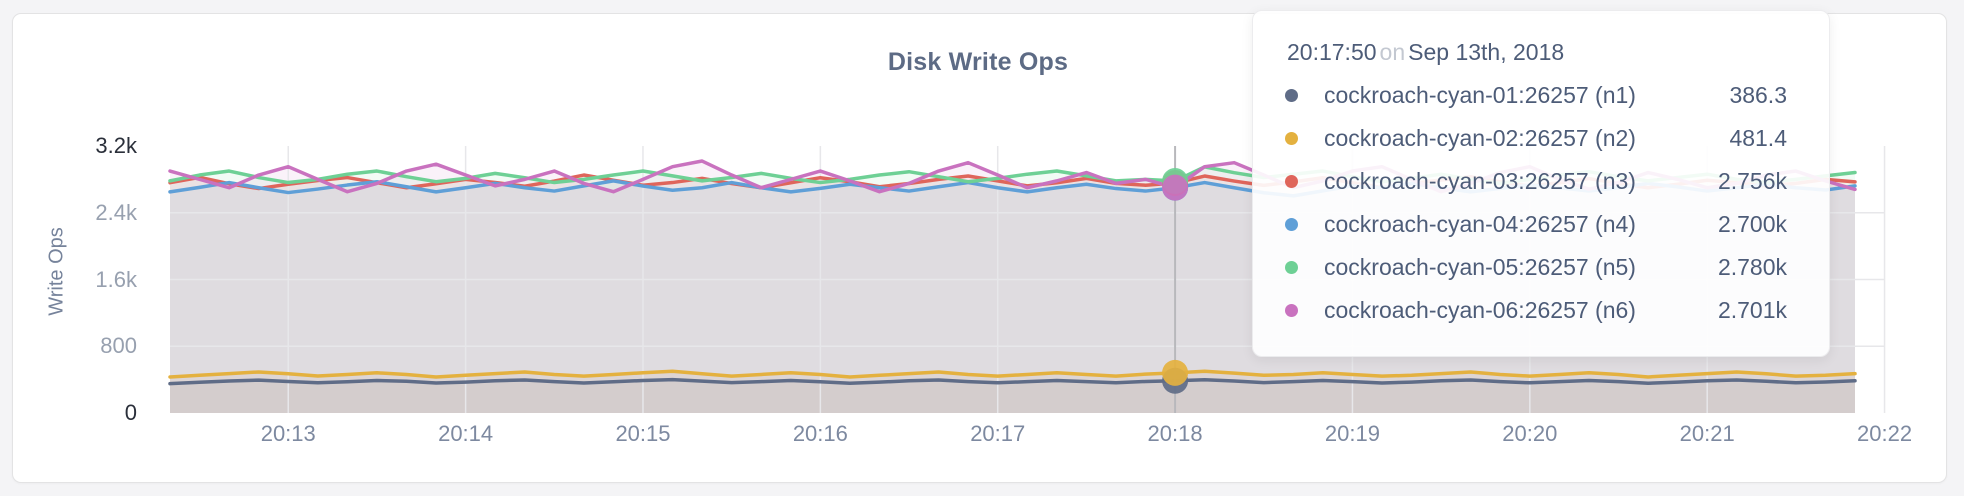  What do you see at coordinates (116, 145) in the screenshot?
I see `y-tick-label: 3.2k` at bounding box center [116, 145].